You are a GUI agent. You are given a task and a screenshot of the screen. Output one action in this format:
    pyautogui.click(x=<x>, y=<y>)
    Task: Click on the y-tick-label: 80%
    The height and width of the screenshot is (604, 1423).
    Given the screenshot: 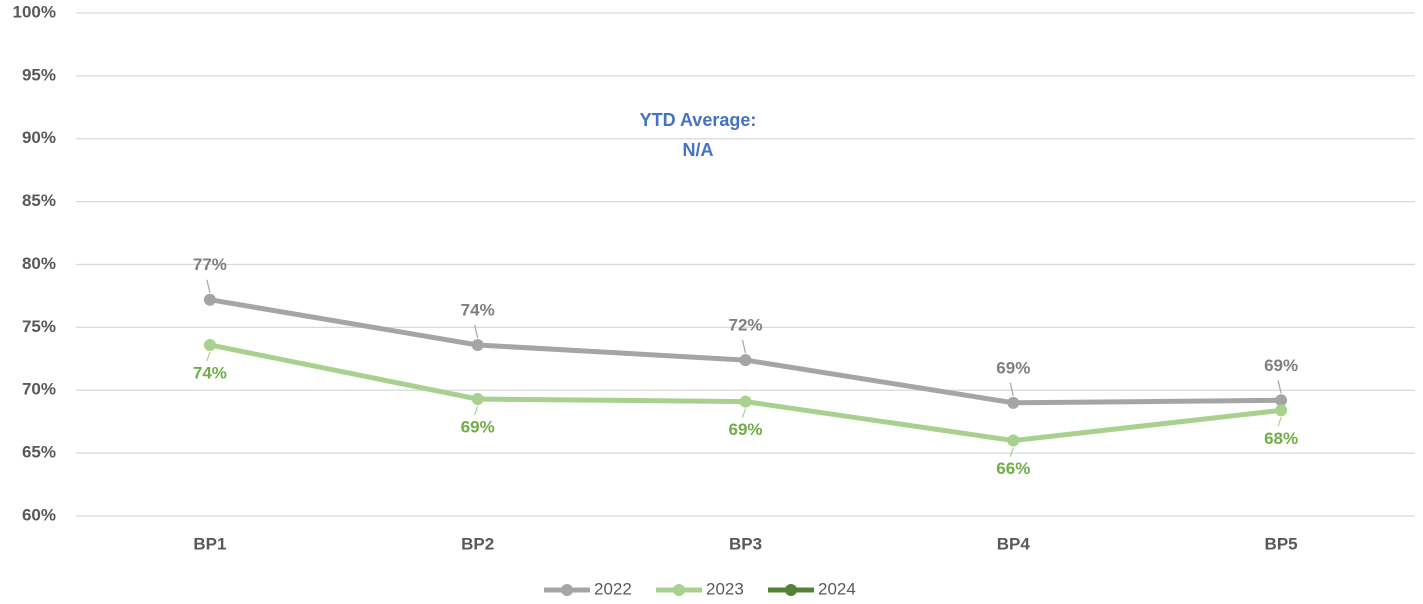 What is the action you would take?
    pyautogui.click(x=39, y=263)
    